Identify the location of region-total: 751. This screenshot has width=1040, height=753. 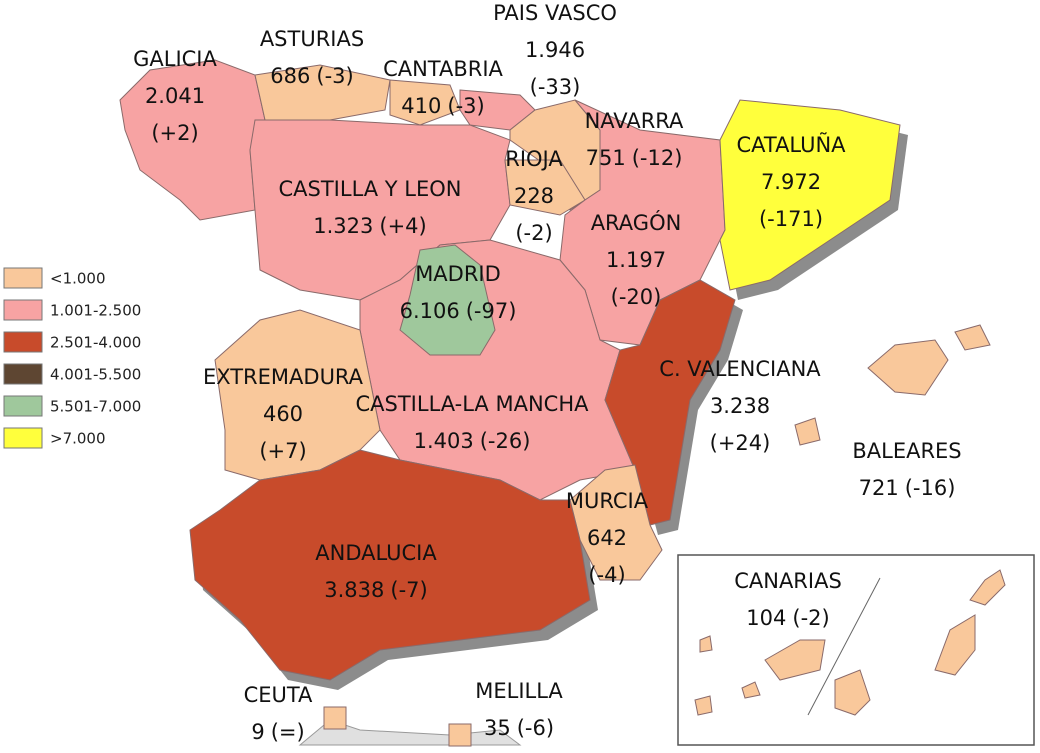
(606, 158).